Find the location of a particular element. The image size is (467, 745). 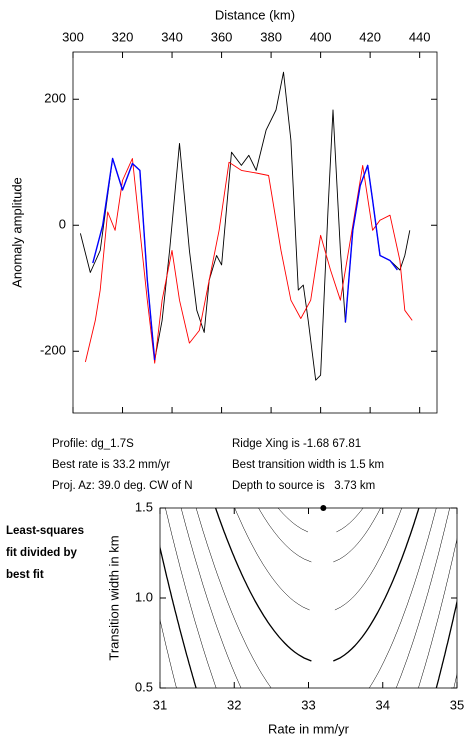

x-axis-label: Distance (km) is located at coordinates (255, 14).